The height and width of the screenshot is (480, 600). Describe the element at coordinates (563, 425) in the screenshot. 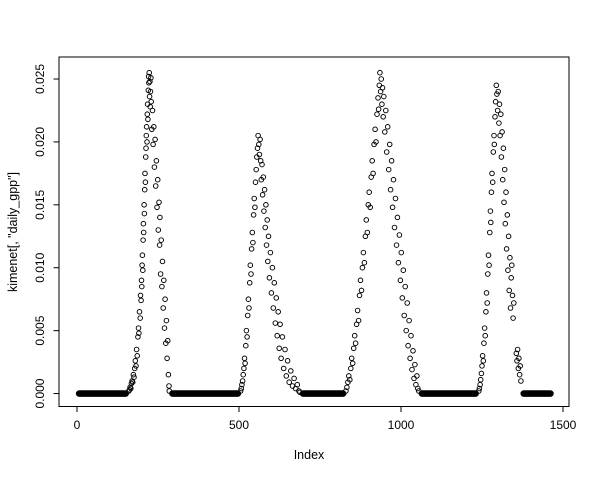

I see `x-tick-label: 1500` at that location.